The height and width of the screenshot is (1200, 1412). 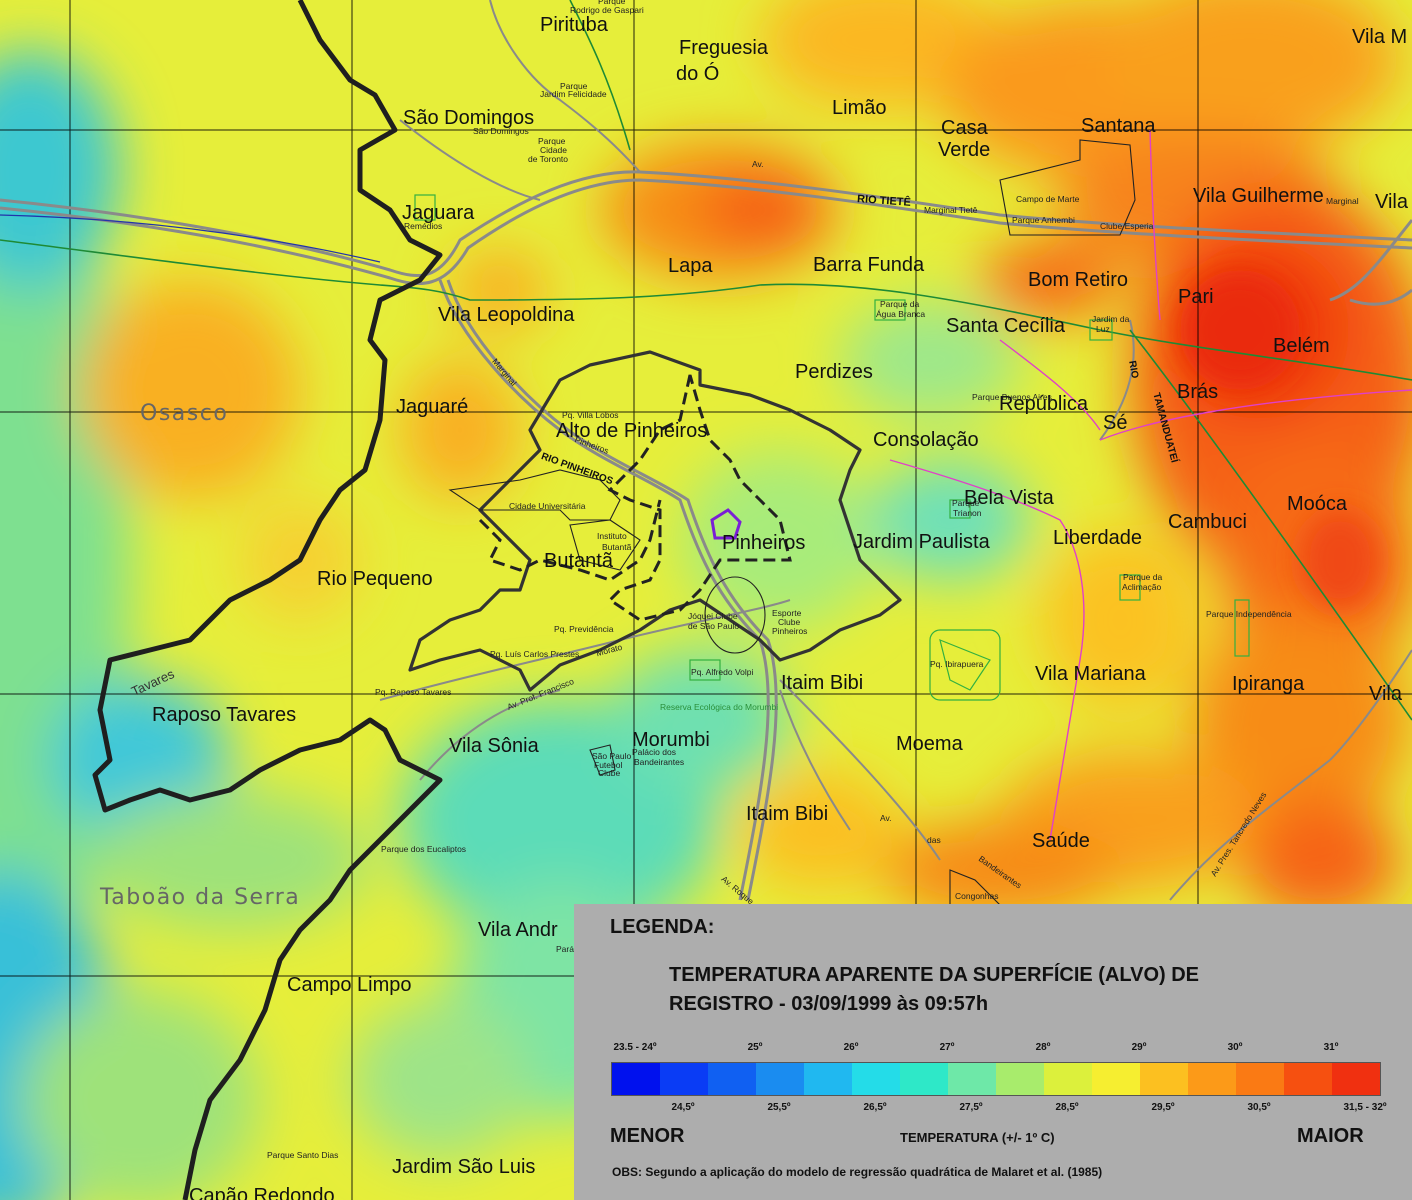 I want to click on small-pq-raposo-tavares: Pq. Raposo Tavares, so click(x=413, y=692).